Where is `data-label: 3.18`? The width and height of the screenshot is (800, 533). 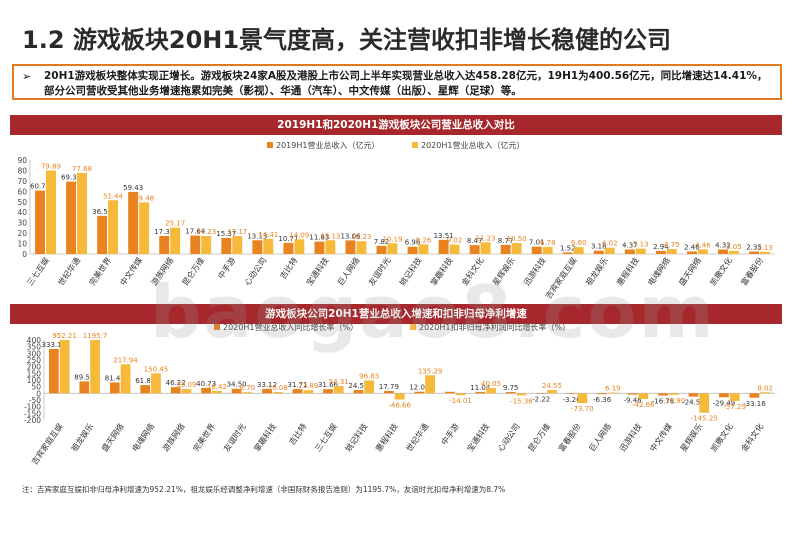
data-label: 3.18 is located at coordinates (599, 247).